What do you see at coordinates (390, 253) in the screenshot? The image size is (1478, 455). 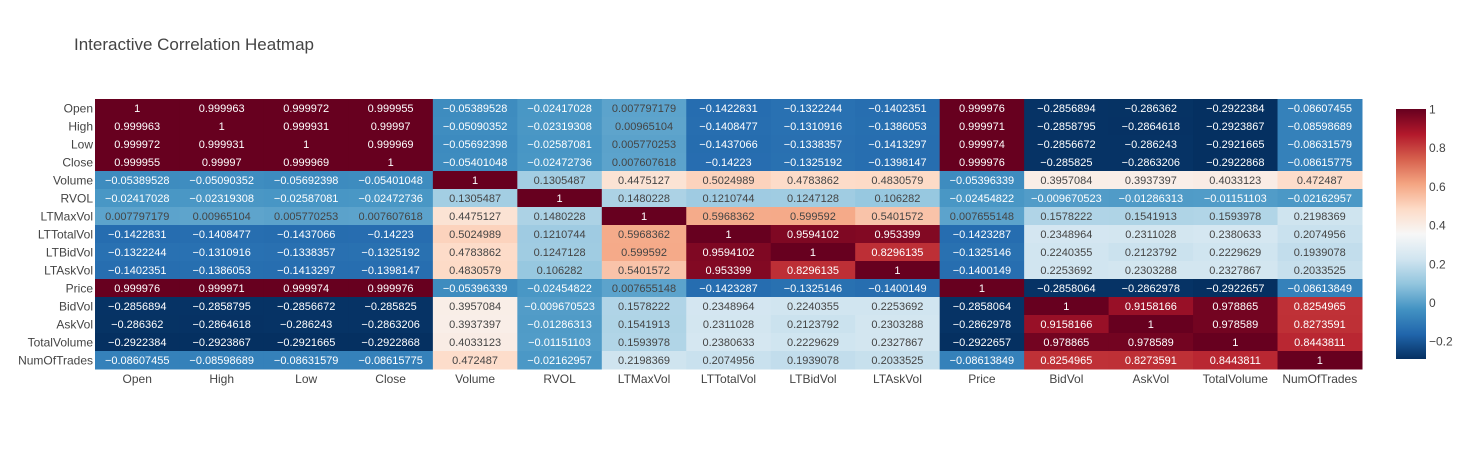 I see `heatmap-cell-label: −0.1325192` at bounding box center [390, 253].